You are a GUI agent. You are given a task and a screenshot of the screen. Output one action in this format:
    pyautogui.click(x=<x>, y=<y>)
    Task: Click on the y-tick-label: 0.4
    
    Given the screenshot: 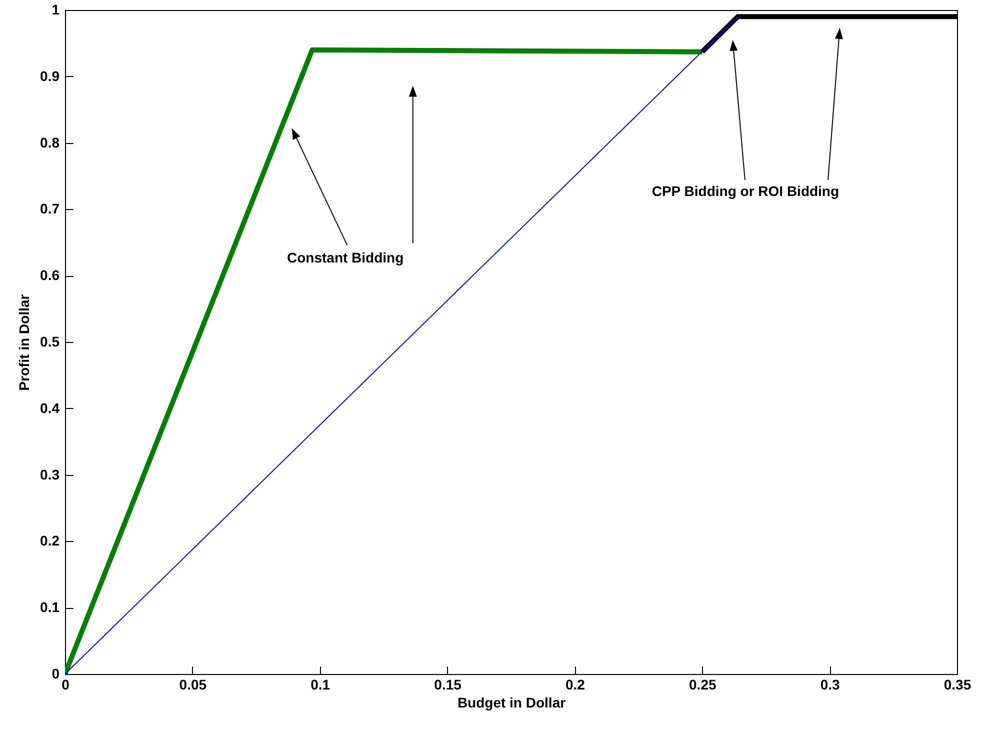 What is the action you would take?
    pyautogui.click(x=50, y=408)
    